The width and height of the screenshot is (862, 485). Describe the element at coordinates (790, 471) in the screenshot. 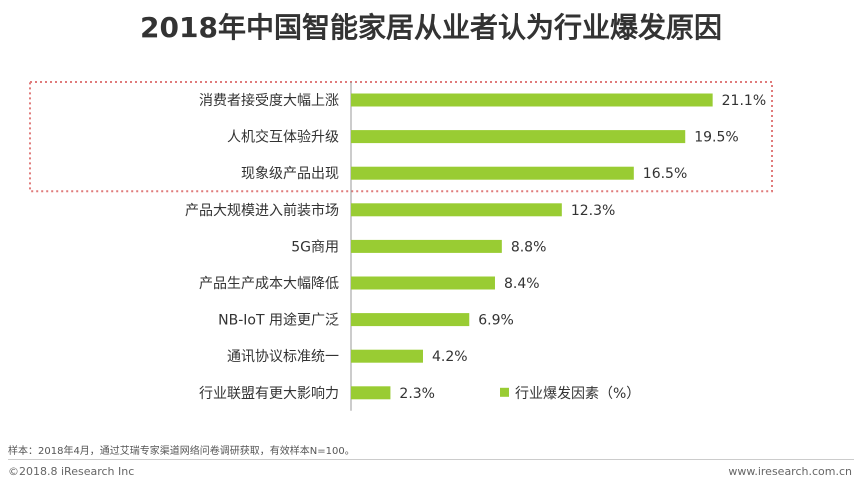

I see `website: www.iresearch.com.cn` at that location.